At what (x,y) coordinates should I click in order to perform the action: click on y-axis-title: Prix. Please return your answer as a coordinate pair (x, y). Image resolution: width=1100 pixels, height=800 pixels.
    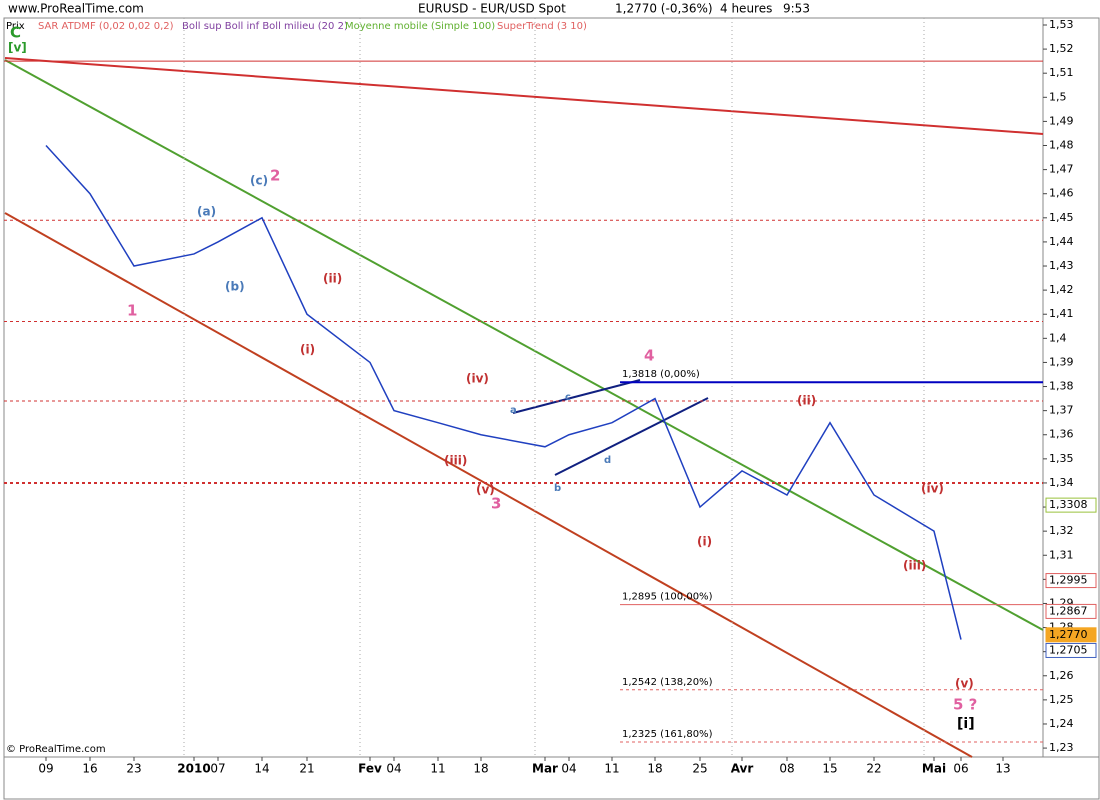
    Looking at the image, I should click on (15, 26).